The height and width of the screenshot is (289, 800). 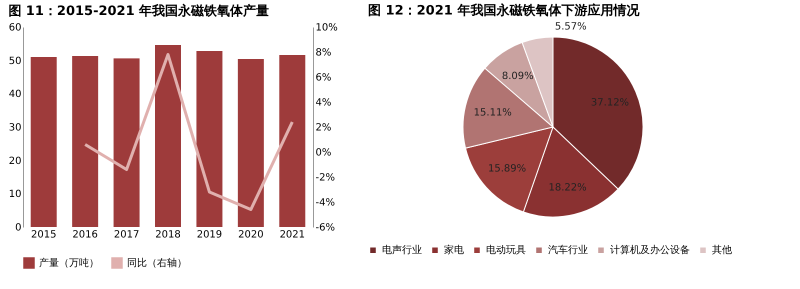 I want to click on legend-label: 产量（万吨）, so click(x=69, y=263).